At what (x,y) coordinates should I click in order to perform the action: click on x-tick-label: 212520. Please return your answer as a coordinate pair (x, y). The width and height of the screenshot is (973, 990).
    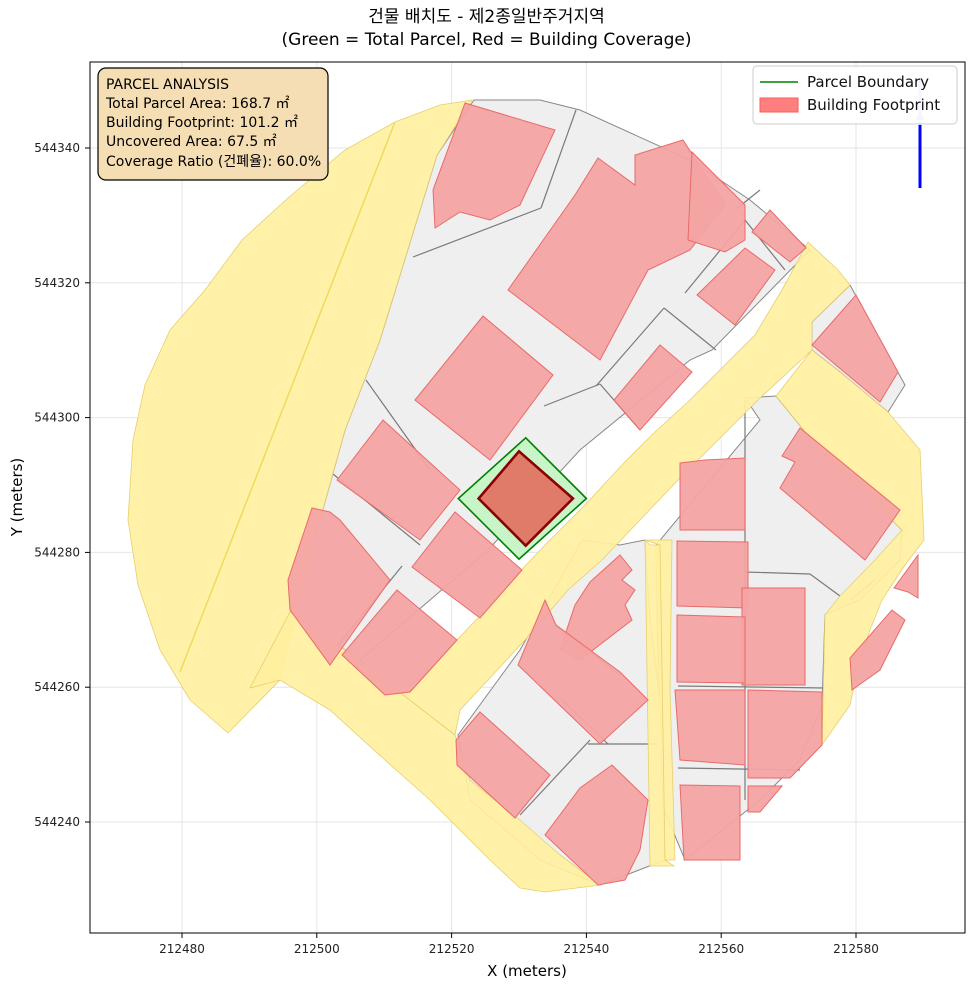
    Looking at the image, I should click on (452, 949).